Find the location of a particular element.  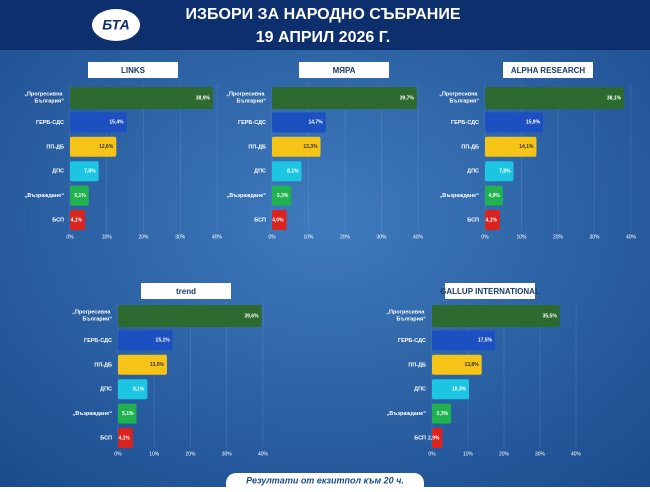

value-label: 13,5% is located at coordinates (157, 365).